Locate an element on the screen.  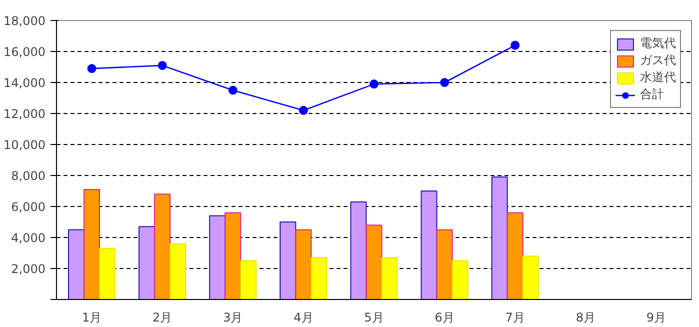
y-tick-label: 10,000 is located at coordinates (25, 145).